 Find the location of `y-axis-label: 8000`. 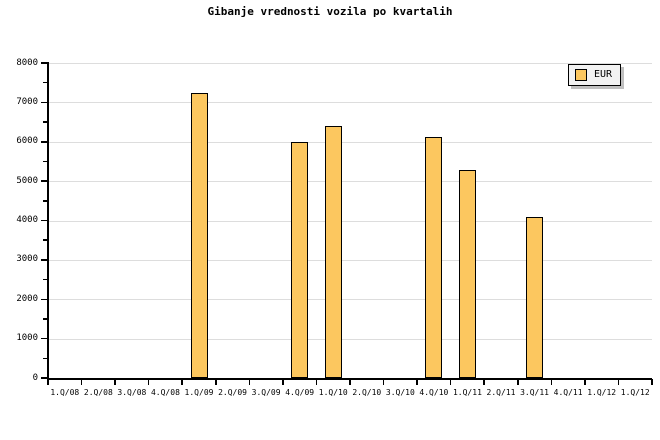

y-axis-label: 8000 is located at coordinates (27, 62).